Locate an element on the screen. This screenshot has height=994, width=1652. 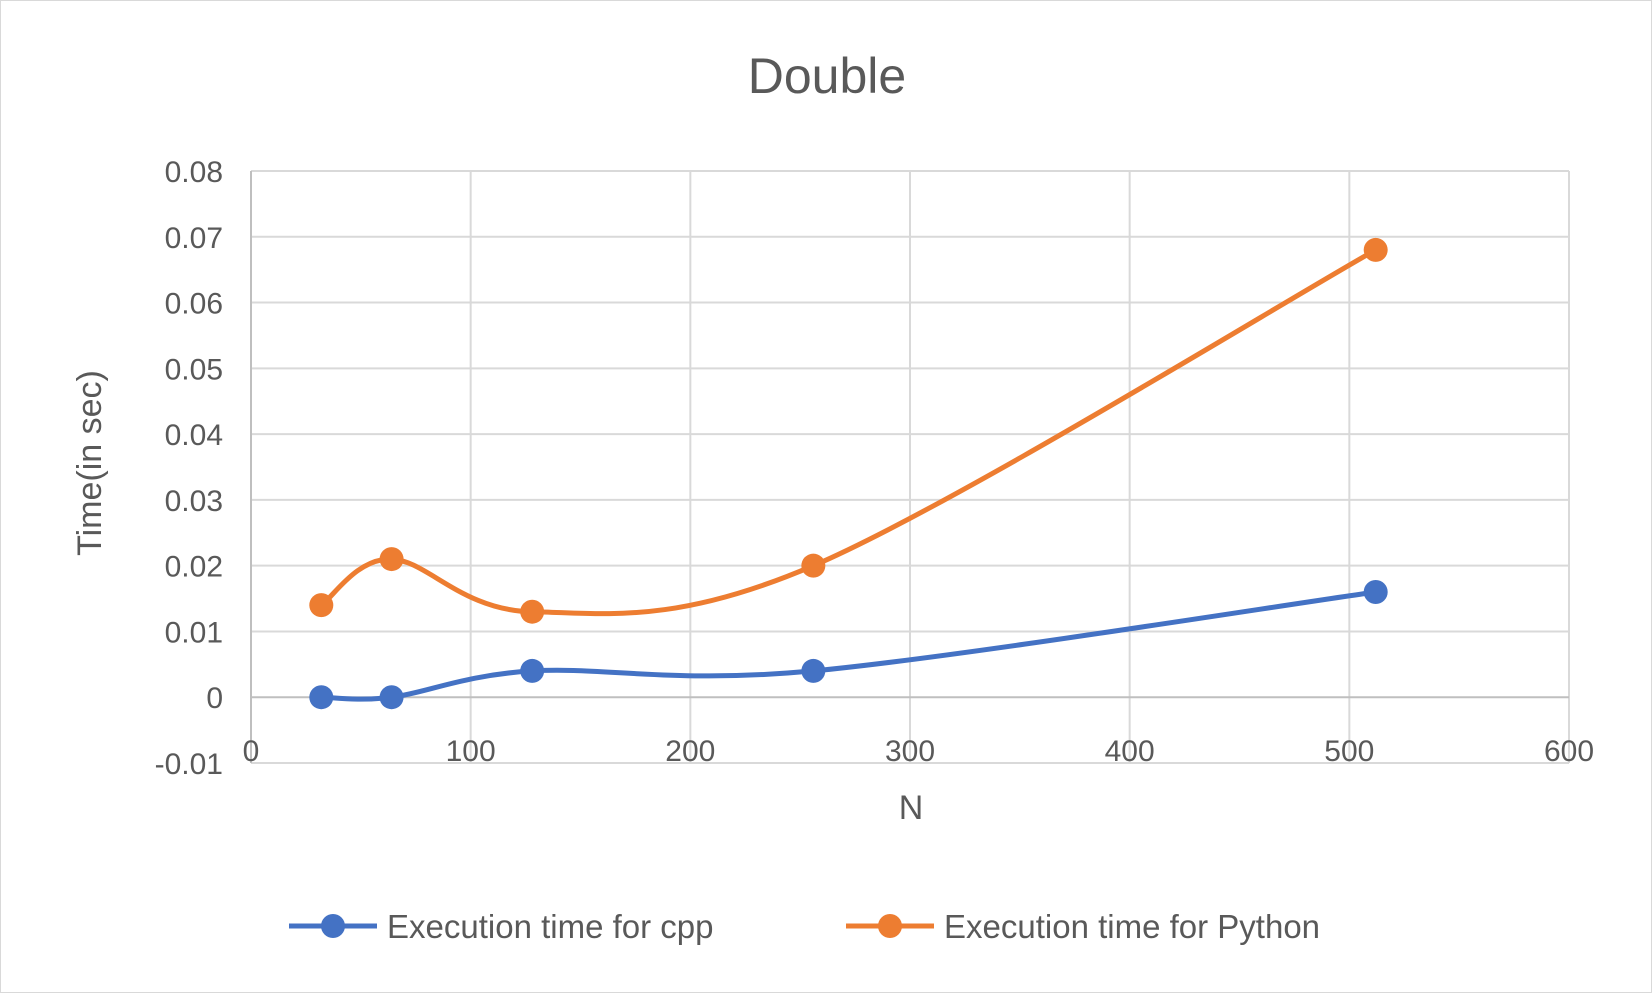
series-line is located at coordinates (848, 645).